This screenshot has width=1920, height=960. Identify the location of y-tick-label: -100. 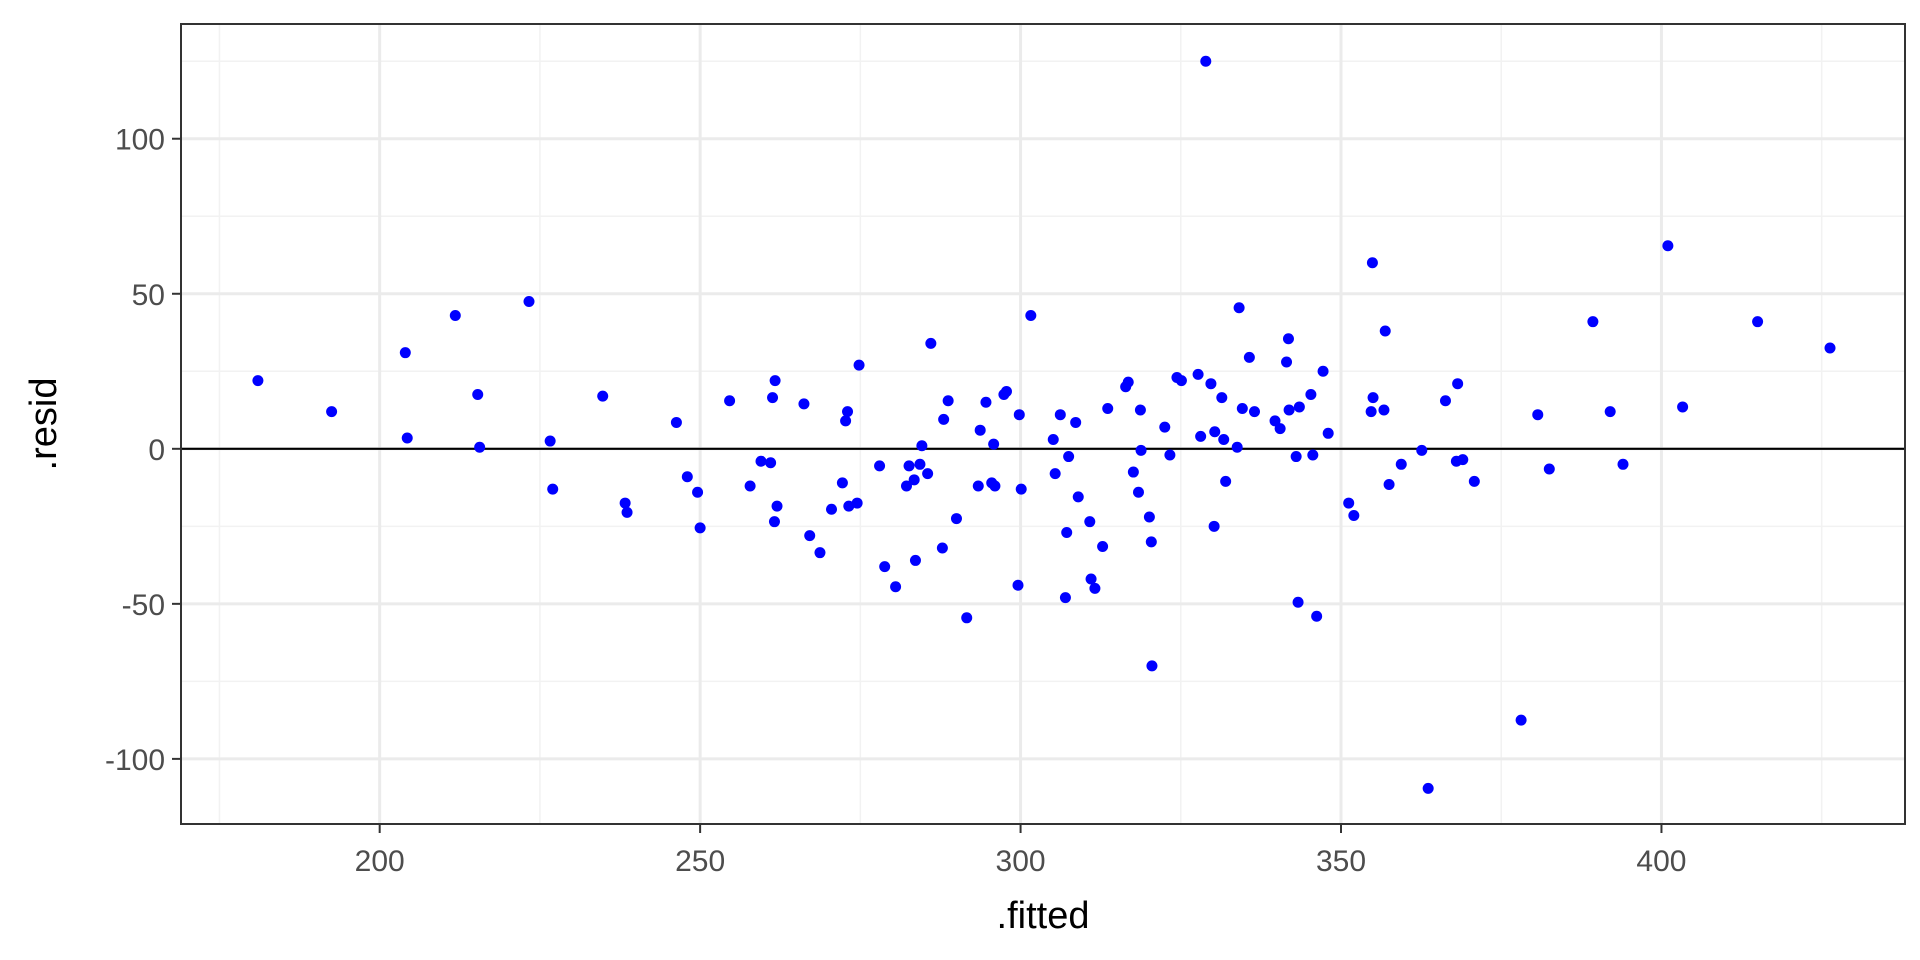
(135, 760).